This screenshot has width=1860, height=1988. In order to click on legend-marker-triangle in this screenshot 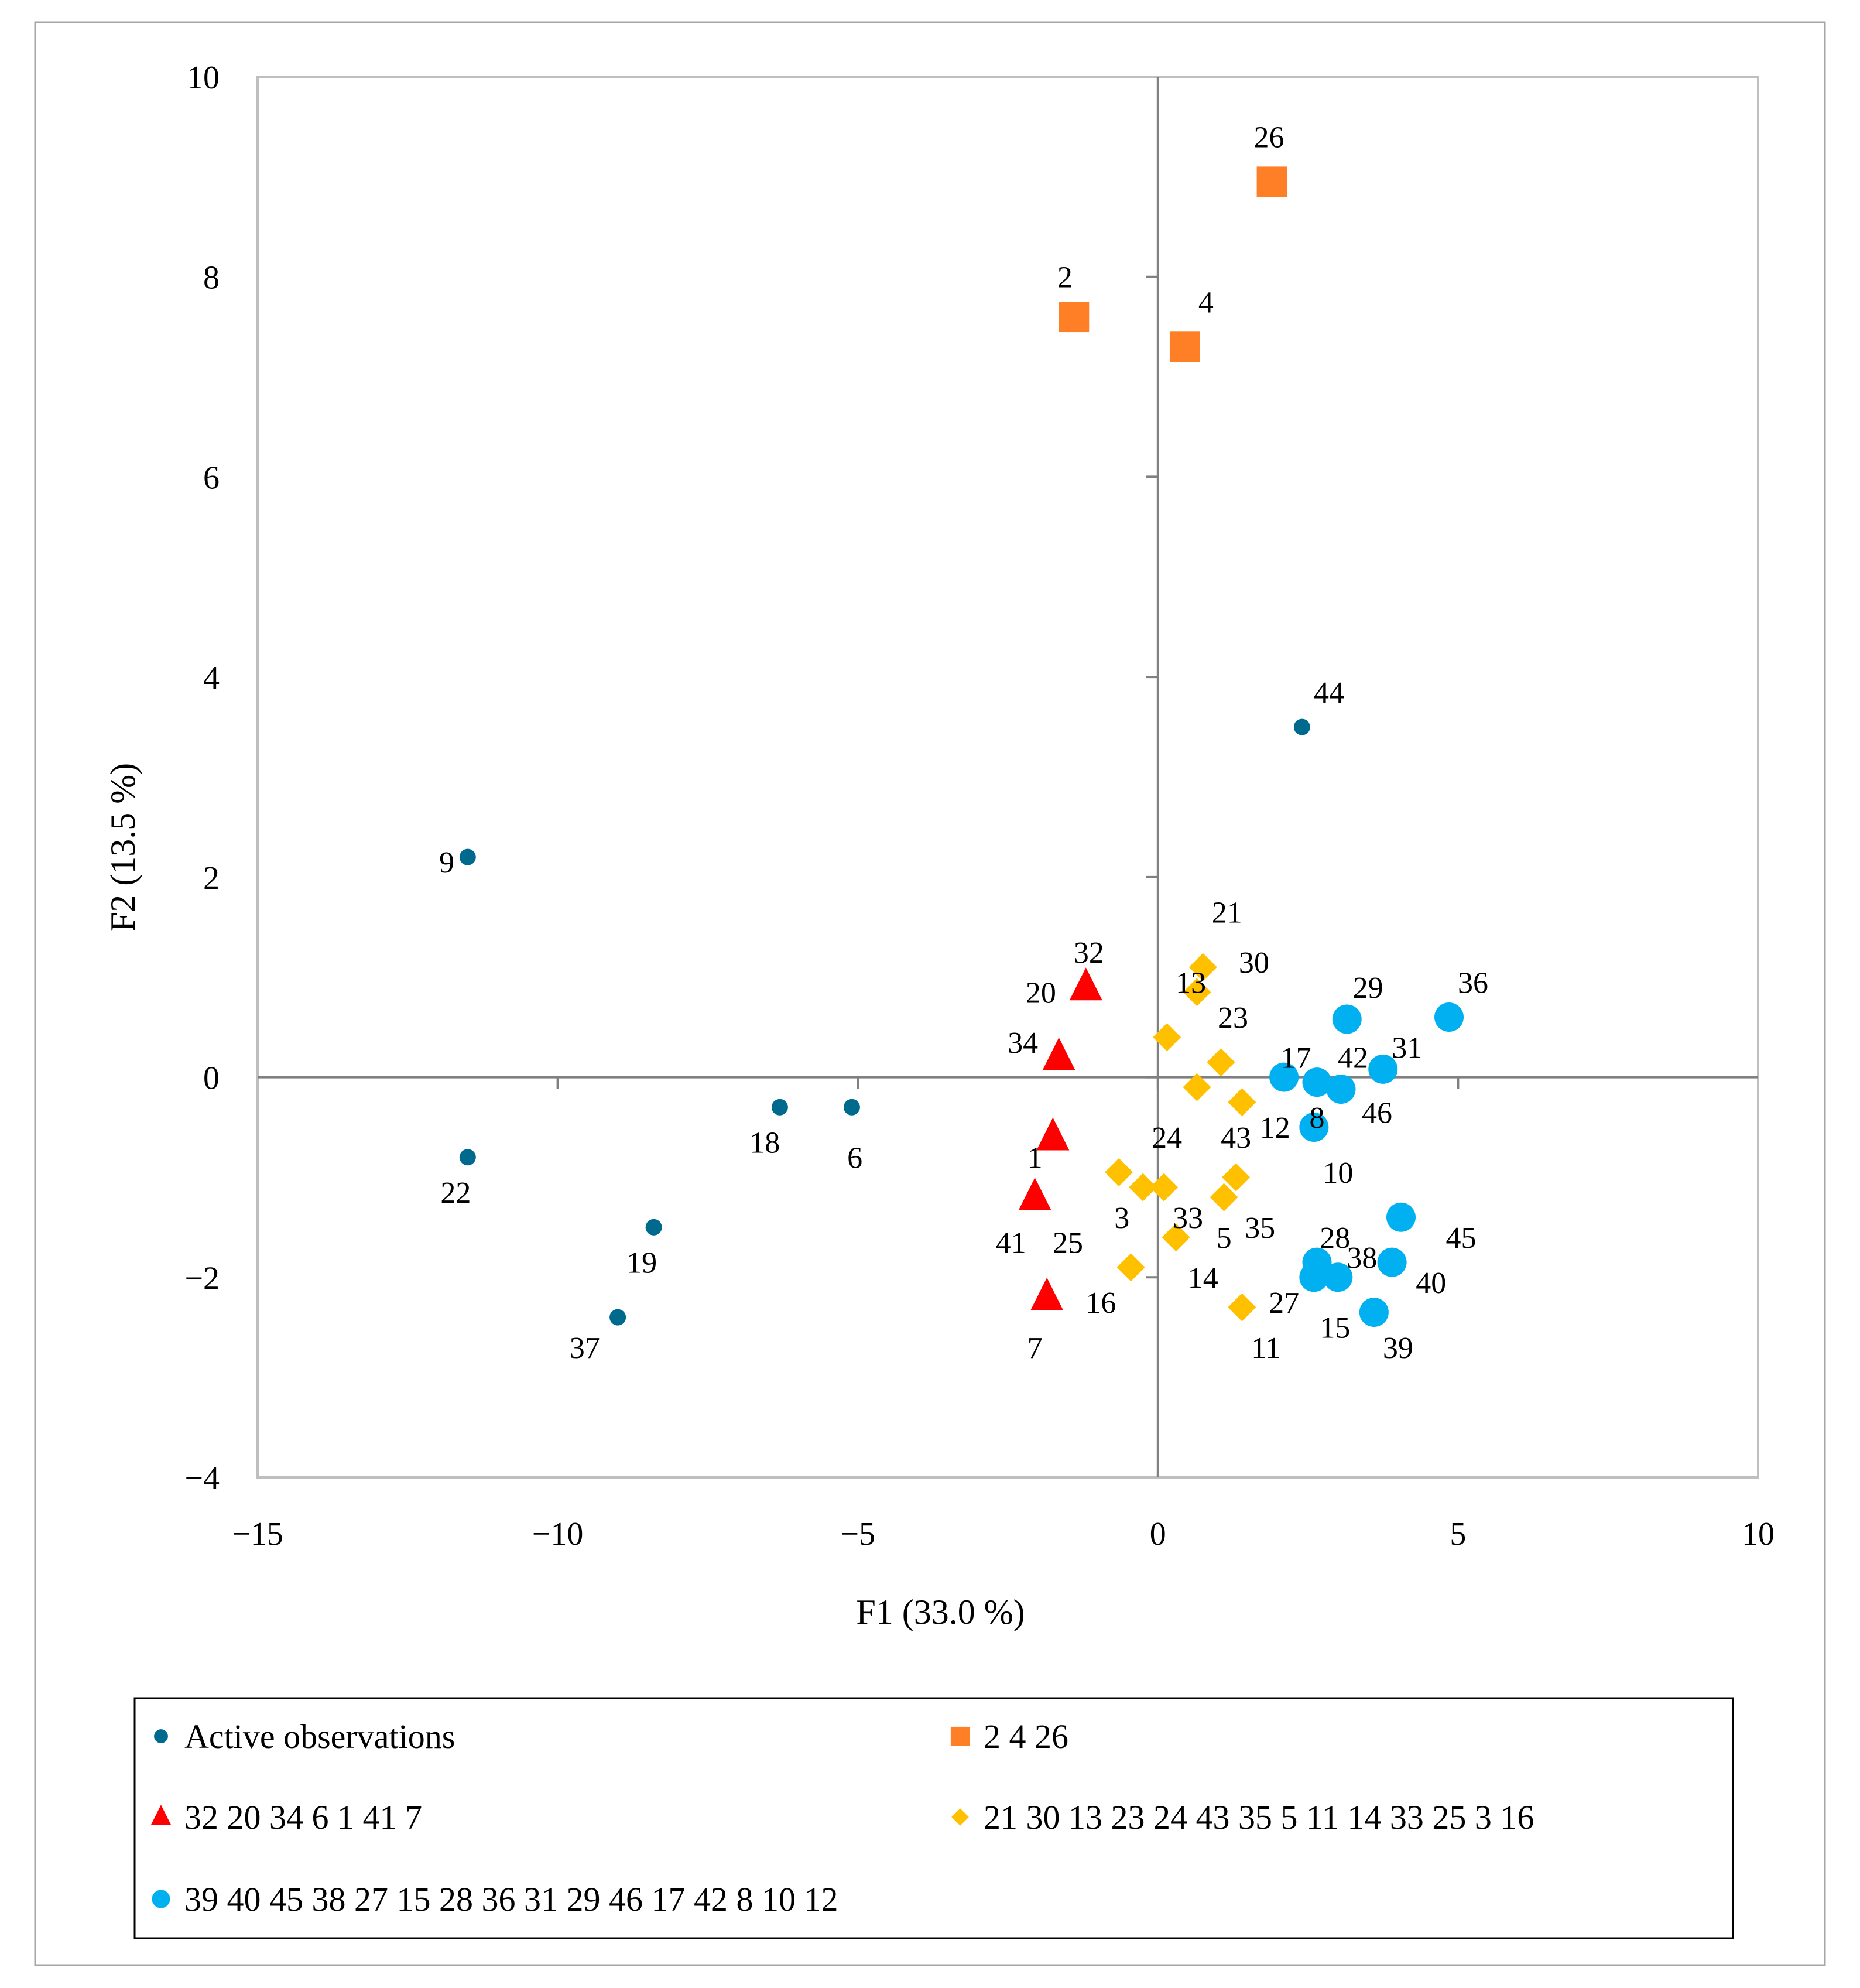, I will do `click(161, 1815)`.